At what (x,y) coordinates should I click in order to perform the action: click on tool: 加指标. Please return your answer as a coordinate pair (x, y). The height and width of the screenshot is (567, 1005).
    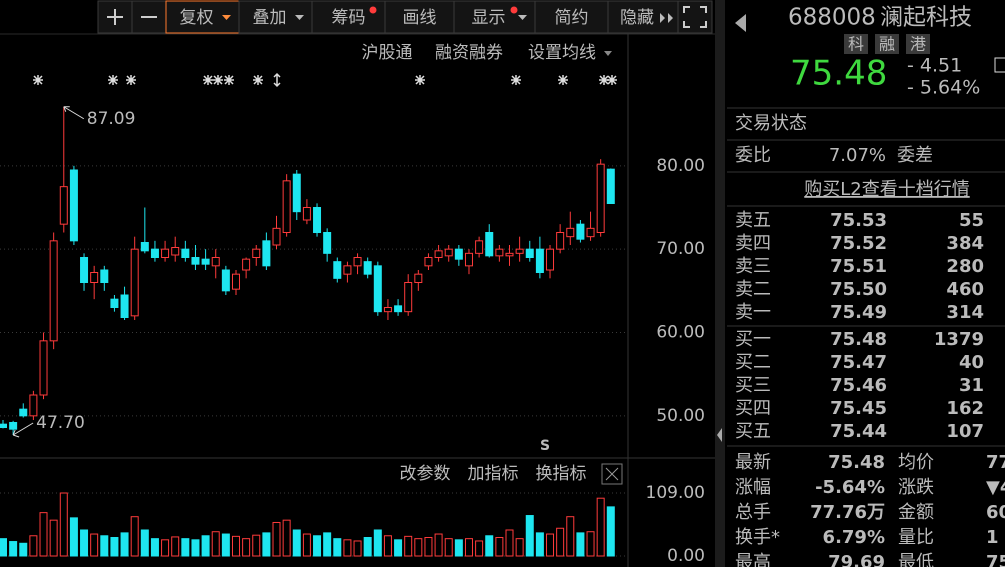
    Looking at the image, I should click on (493, 474).